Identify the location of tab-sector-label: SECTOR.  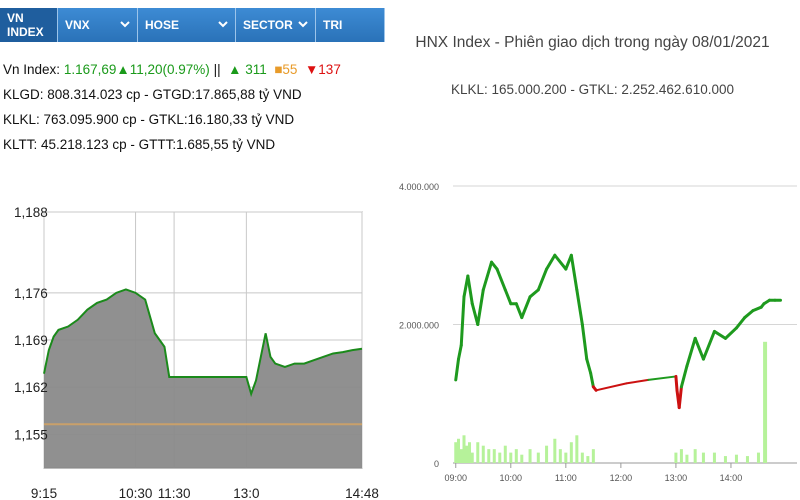
(268, 25).